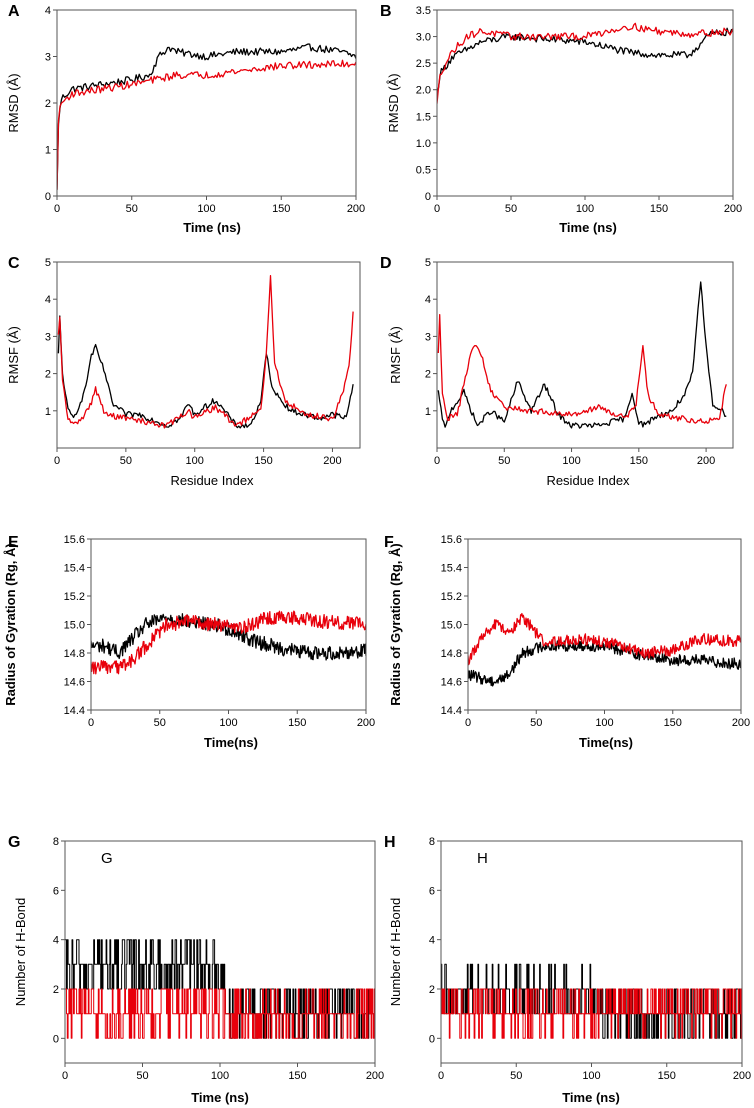 The height and width of the screenshot is (1108, 754). Describe the element at coordinates (423, 11) in the screenshot. I see `y-tick-label: 3.5` at that location.